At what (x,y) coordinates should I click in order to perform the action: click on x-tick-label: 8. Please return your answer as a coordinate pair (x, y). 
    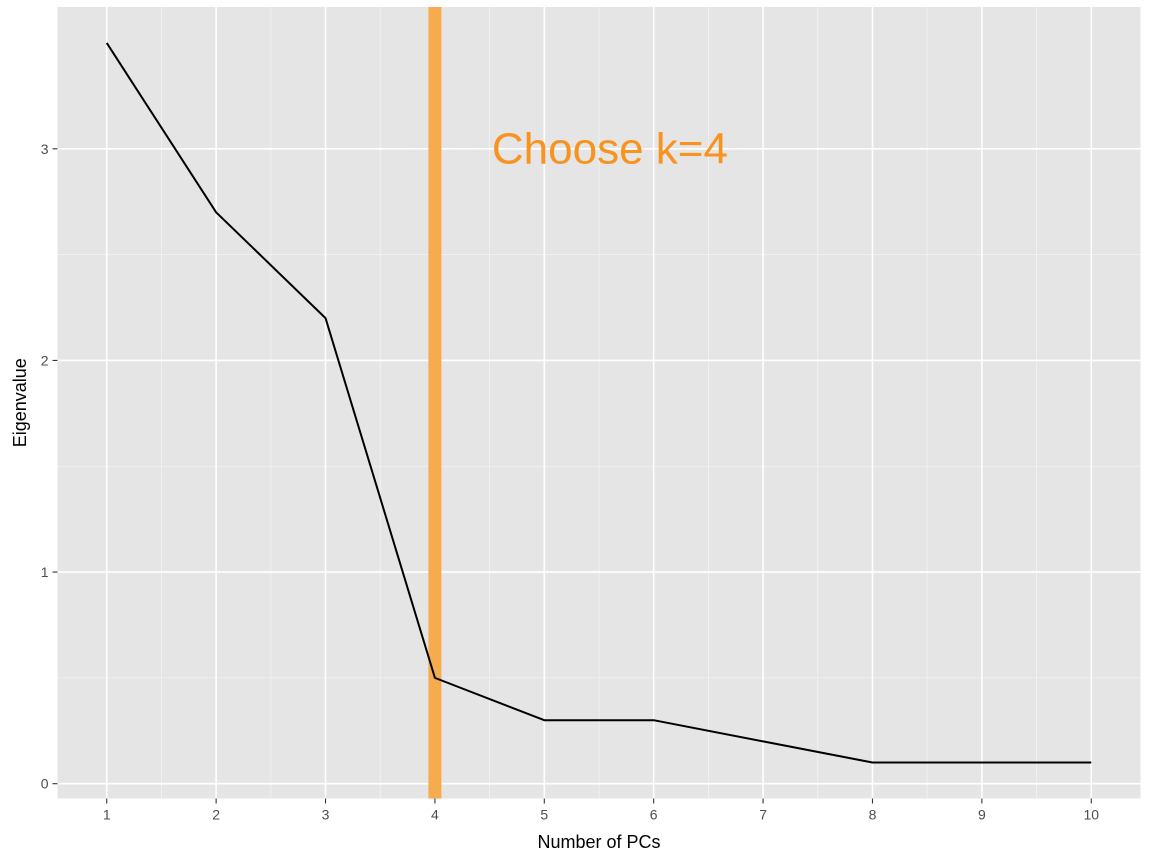
    Looking at the image, I should click on (873, 815).